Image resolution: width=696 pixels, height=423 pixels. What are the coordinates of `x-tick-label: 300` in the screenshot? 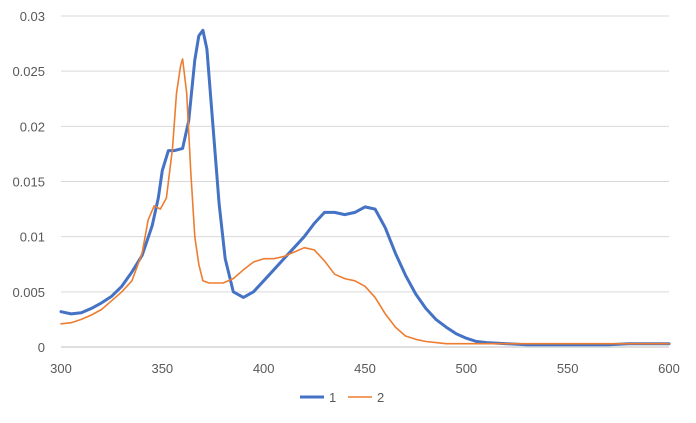 It's located at (61, 368).